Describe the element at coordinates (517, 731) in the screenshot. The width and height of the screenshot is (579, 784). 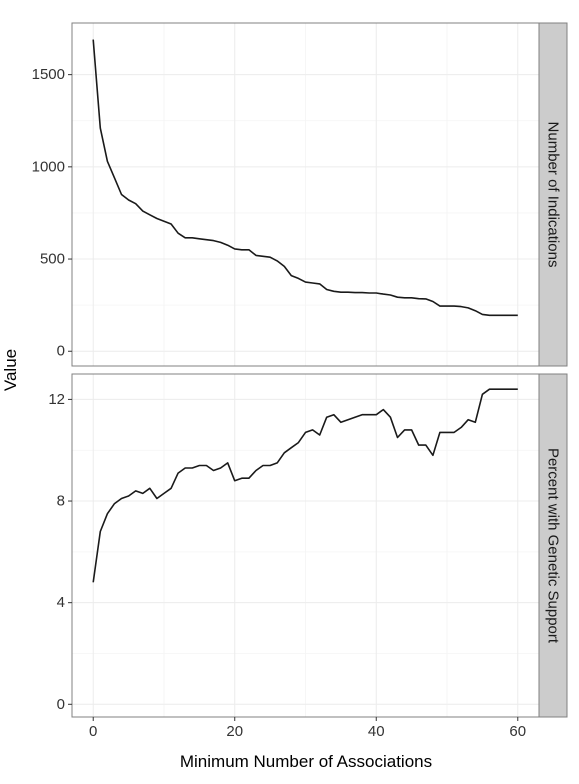
I see `x-tick-label: 60` at that location.